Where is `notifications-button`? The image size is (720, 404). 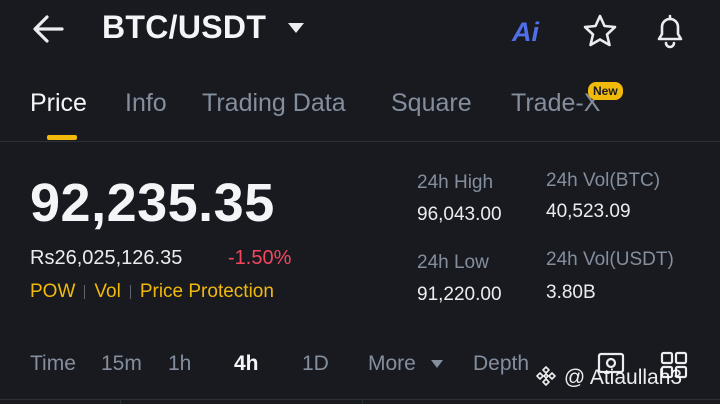 notifications-button is located at coordinates (670, 30).